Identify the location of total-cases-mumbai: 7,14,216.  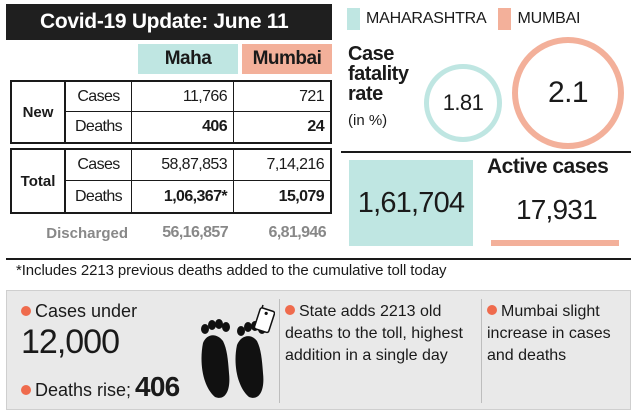
(295, 164).